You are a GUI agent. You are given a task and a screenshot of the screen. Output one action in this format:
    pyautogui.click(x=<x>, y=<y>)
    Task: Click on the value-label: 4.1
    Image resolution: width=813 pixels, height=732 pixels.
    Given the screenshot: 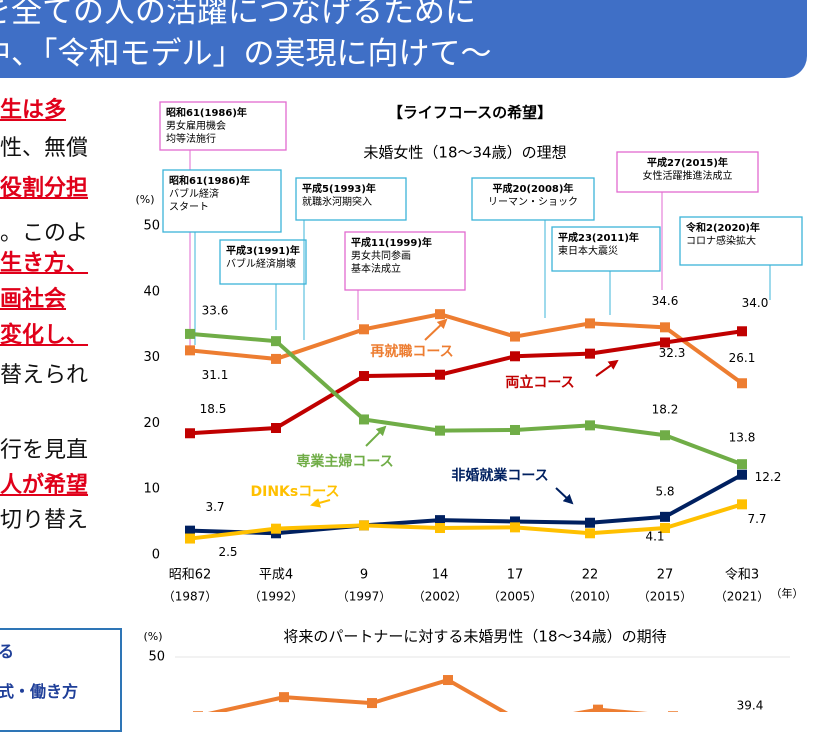 What is the action you would take?
    pyautogui.click(x=654, y=537)
    